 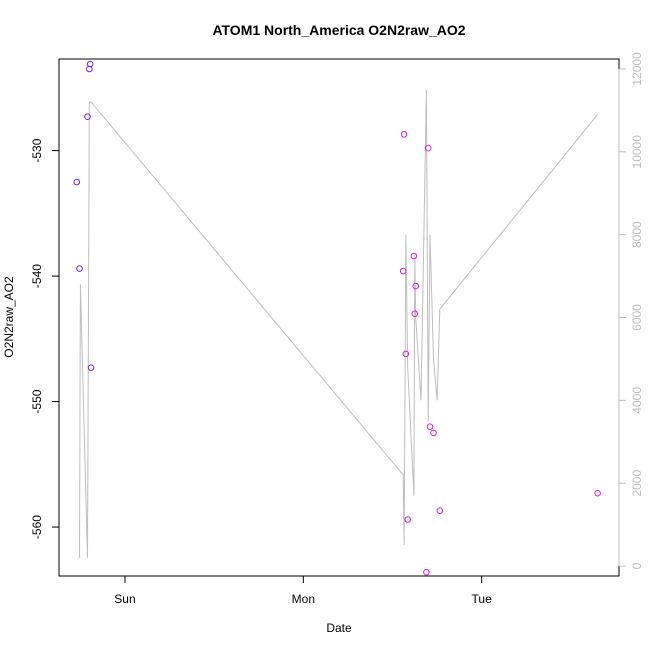 What do you see at coordinates (37, 150) in the screenshot?
I see `y-tick-label-1: -530` at bounding box center [37, 150].